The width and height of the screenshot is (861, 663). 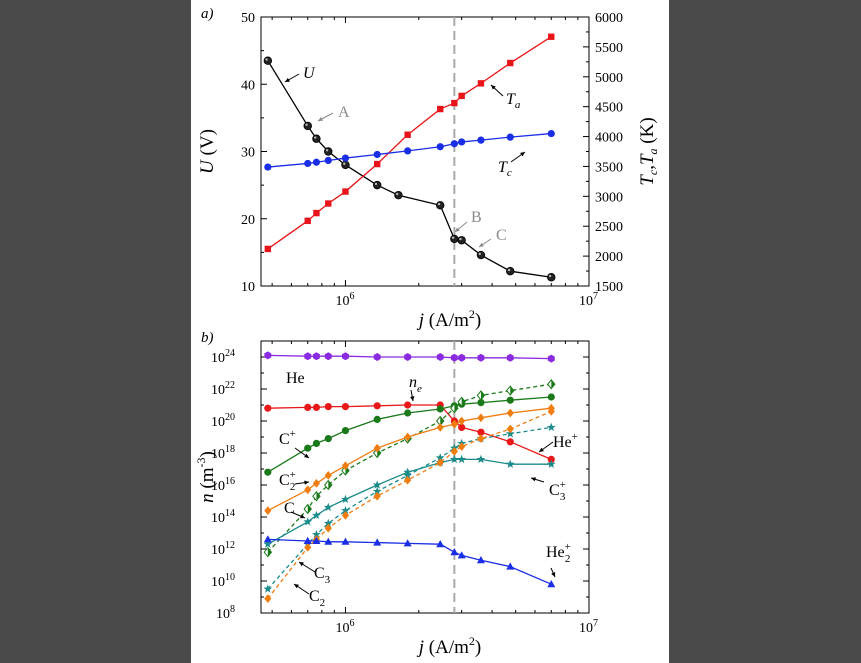 I want to click on y-tick-label-left: 20, so click(x=248, y=220).